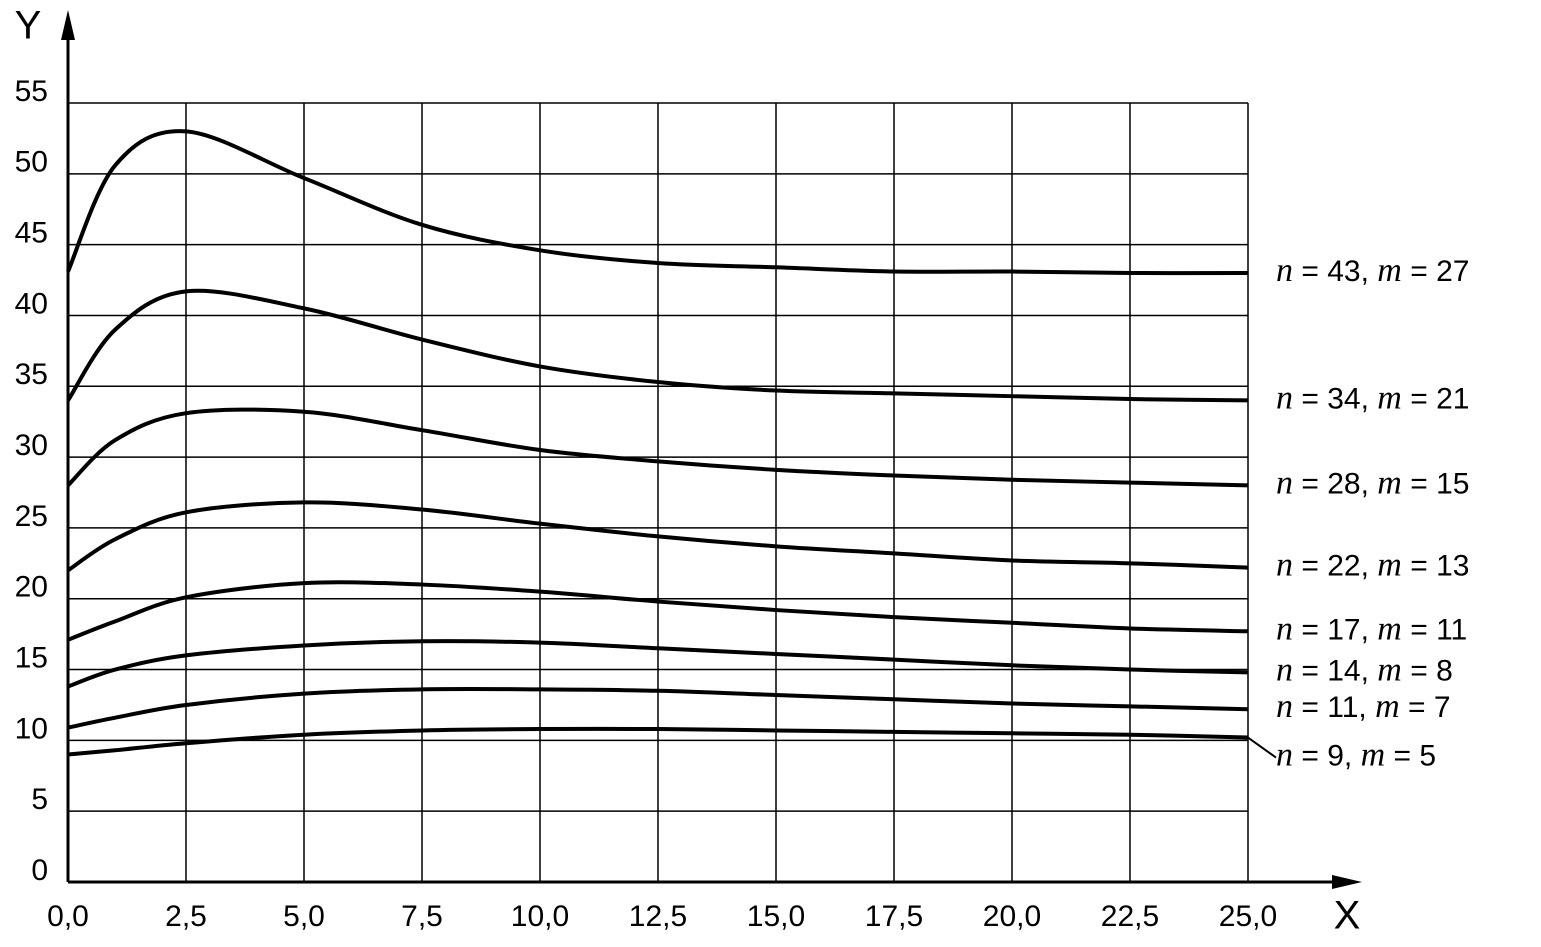  Describe the element at coordinates (1372, 397) in the screenshot. I see `legend-label: n = 34, m = 21` at that location.